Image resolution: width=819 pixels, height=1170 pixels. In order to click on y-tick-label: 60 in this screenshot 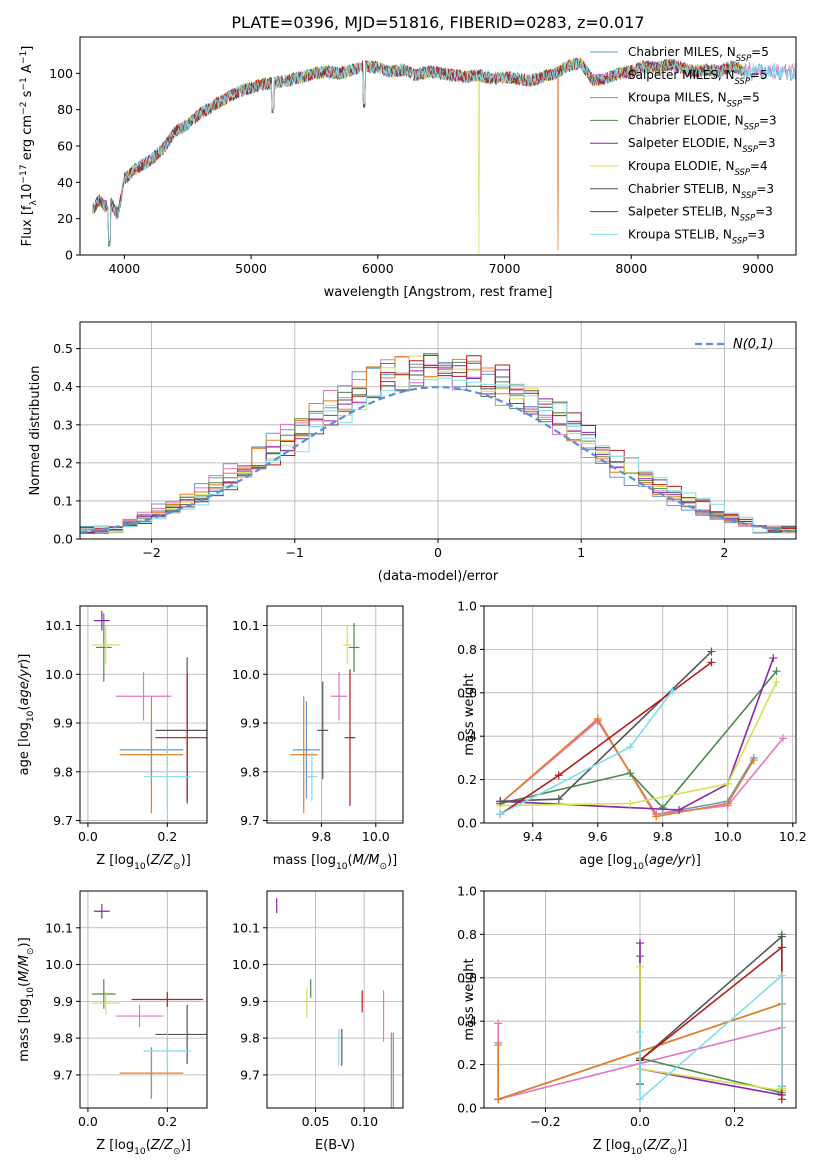, I will do `click(65, 146)`.